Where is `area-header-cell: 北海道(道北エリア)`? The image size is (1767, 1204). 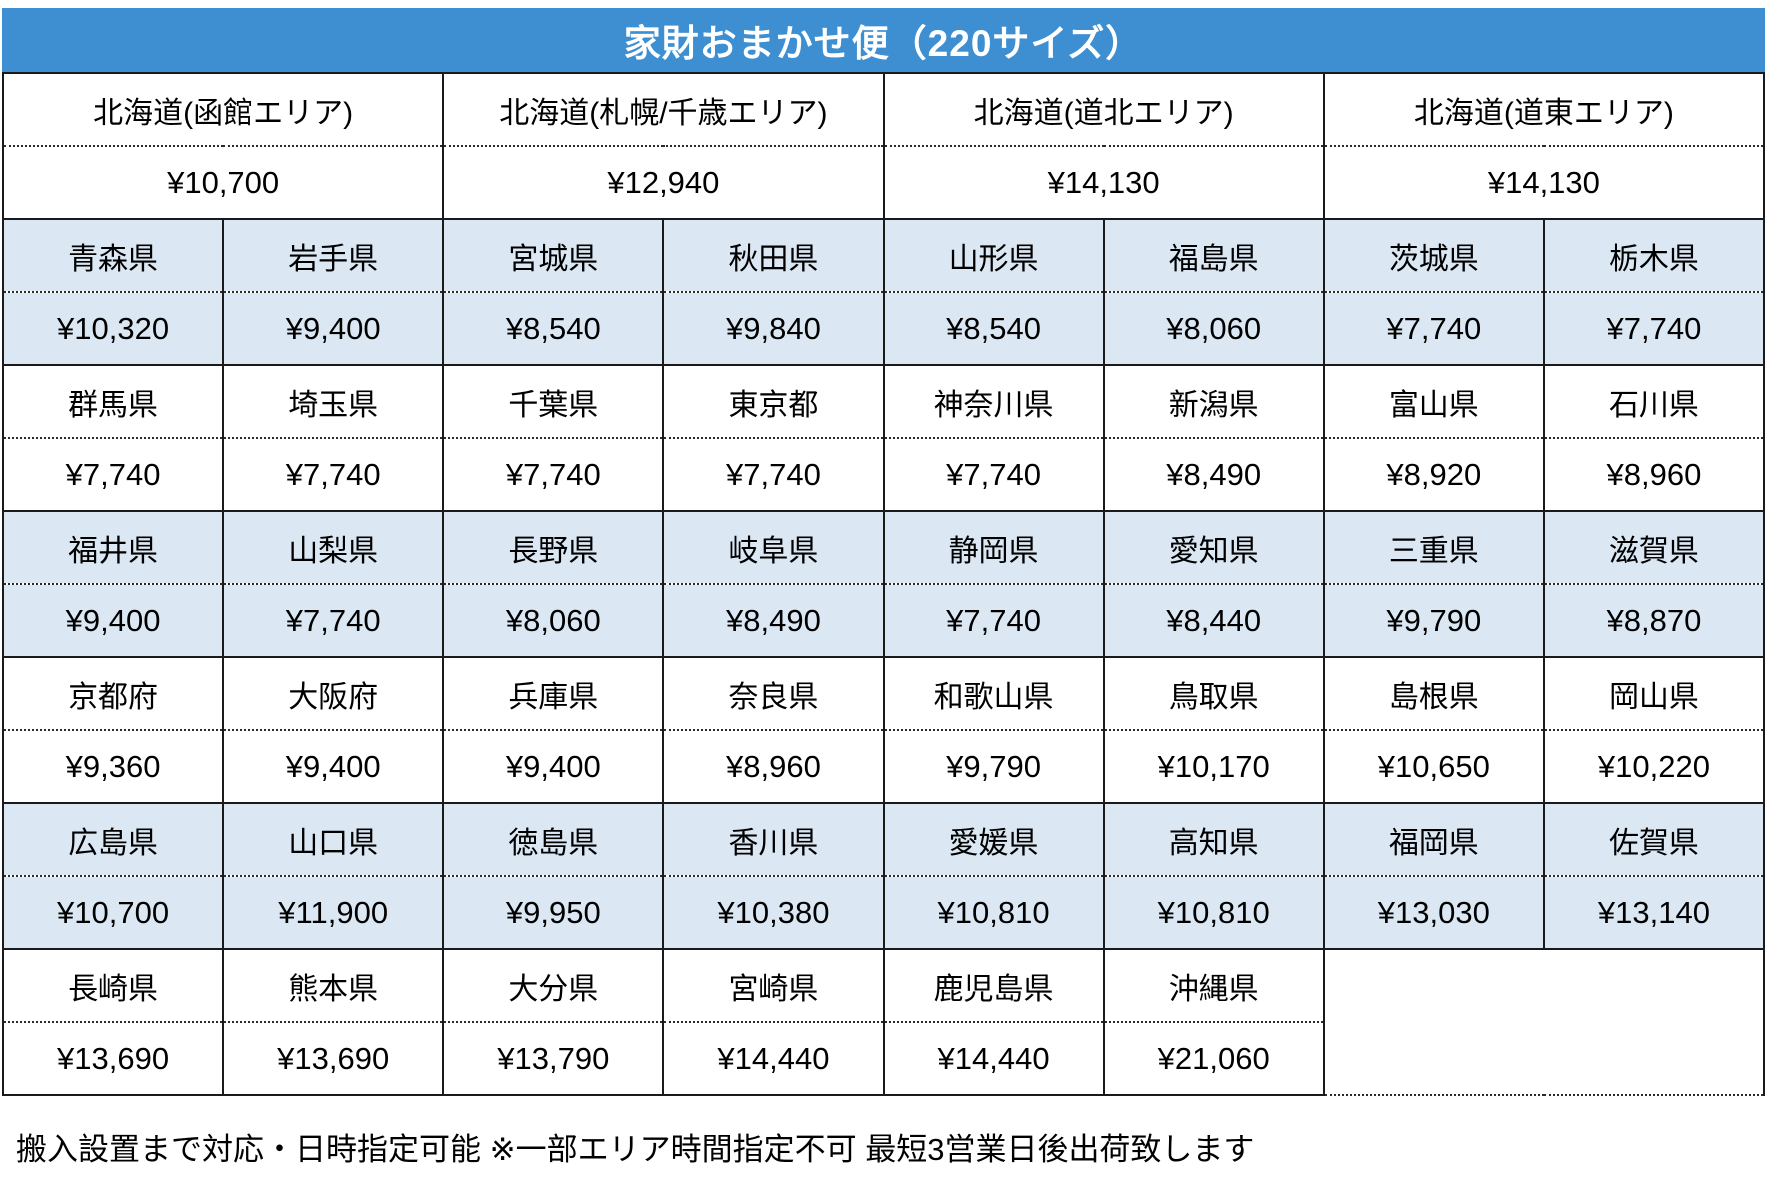 area-header-cell: 北海道(道北エリア) is located at coordinates (1103, 109).